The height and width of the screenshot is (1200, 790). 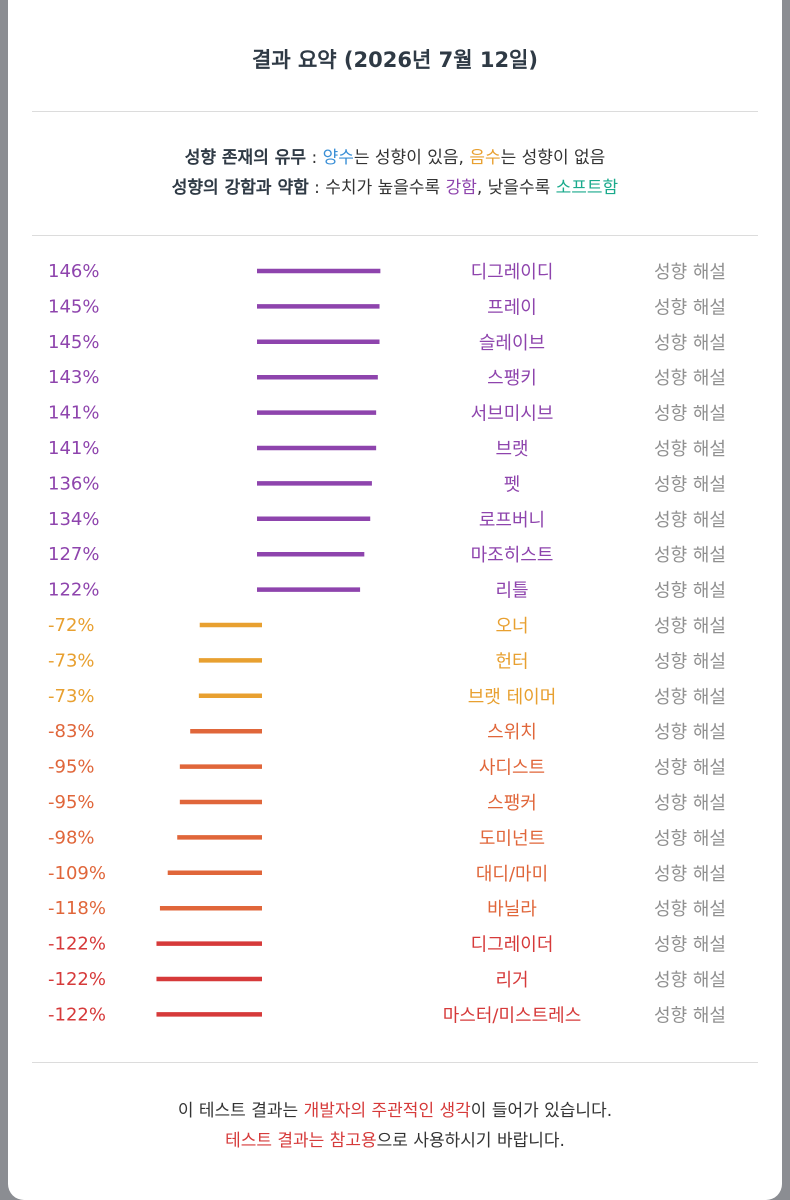 I want to click on disclaimer2-emph2: 참고용, so click(x=353, y=1141).